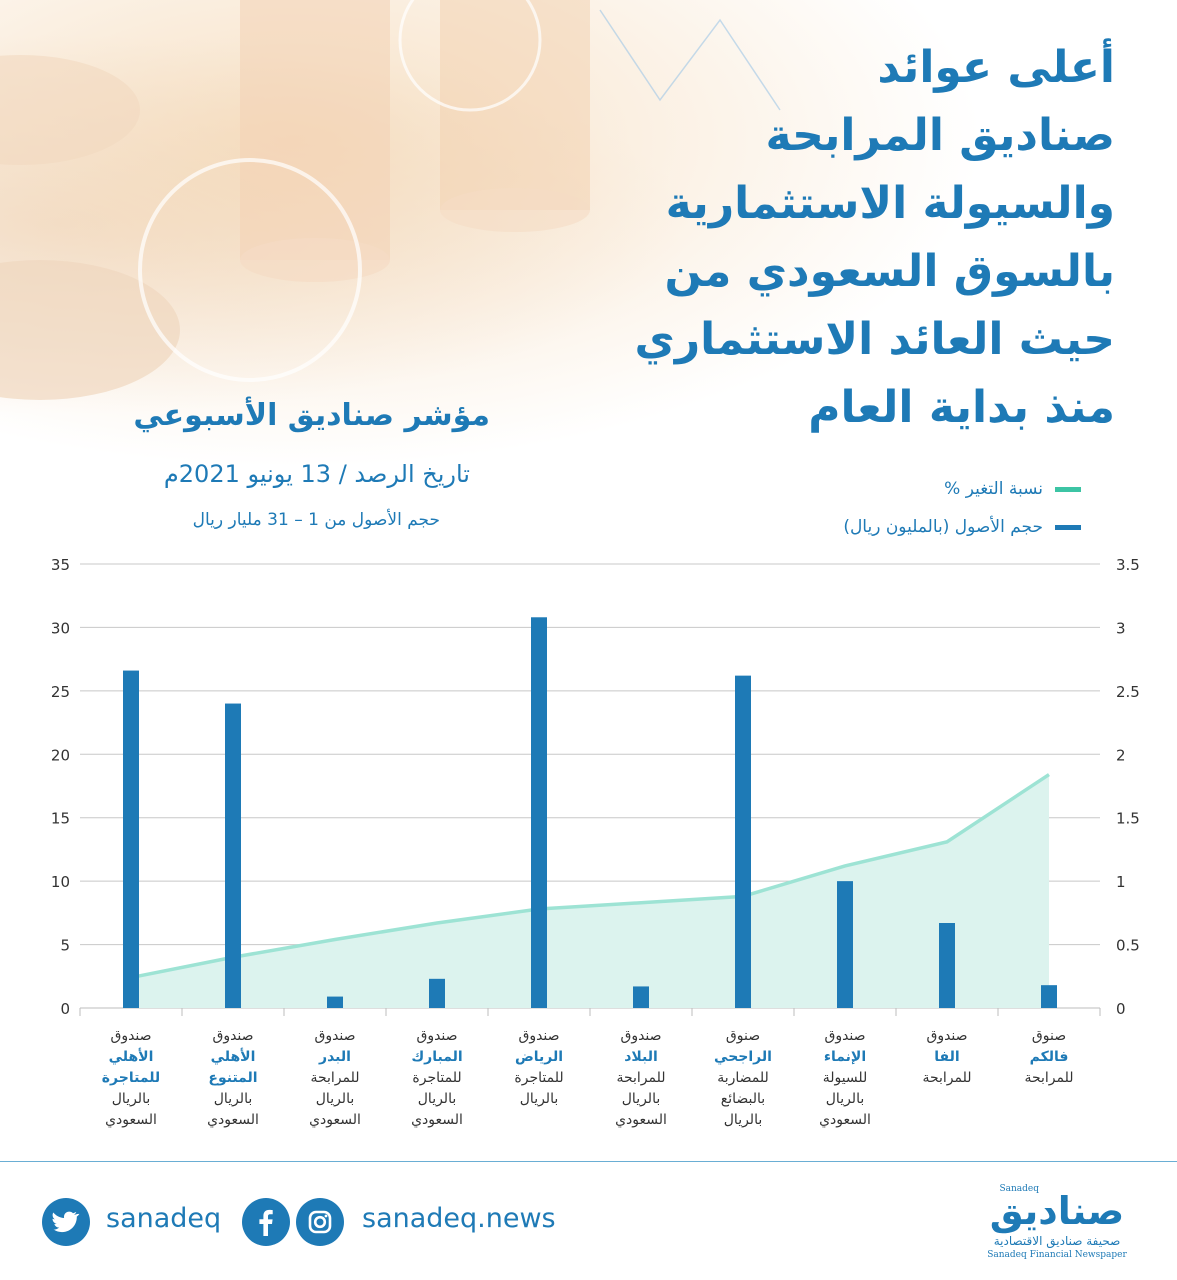  What do you see at coordinates (65, 946) in the screenshot?
I see `y-tick-left: 5` at bounding box center [65, 946].